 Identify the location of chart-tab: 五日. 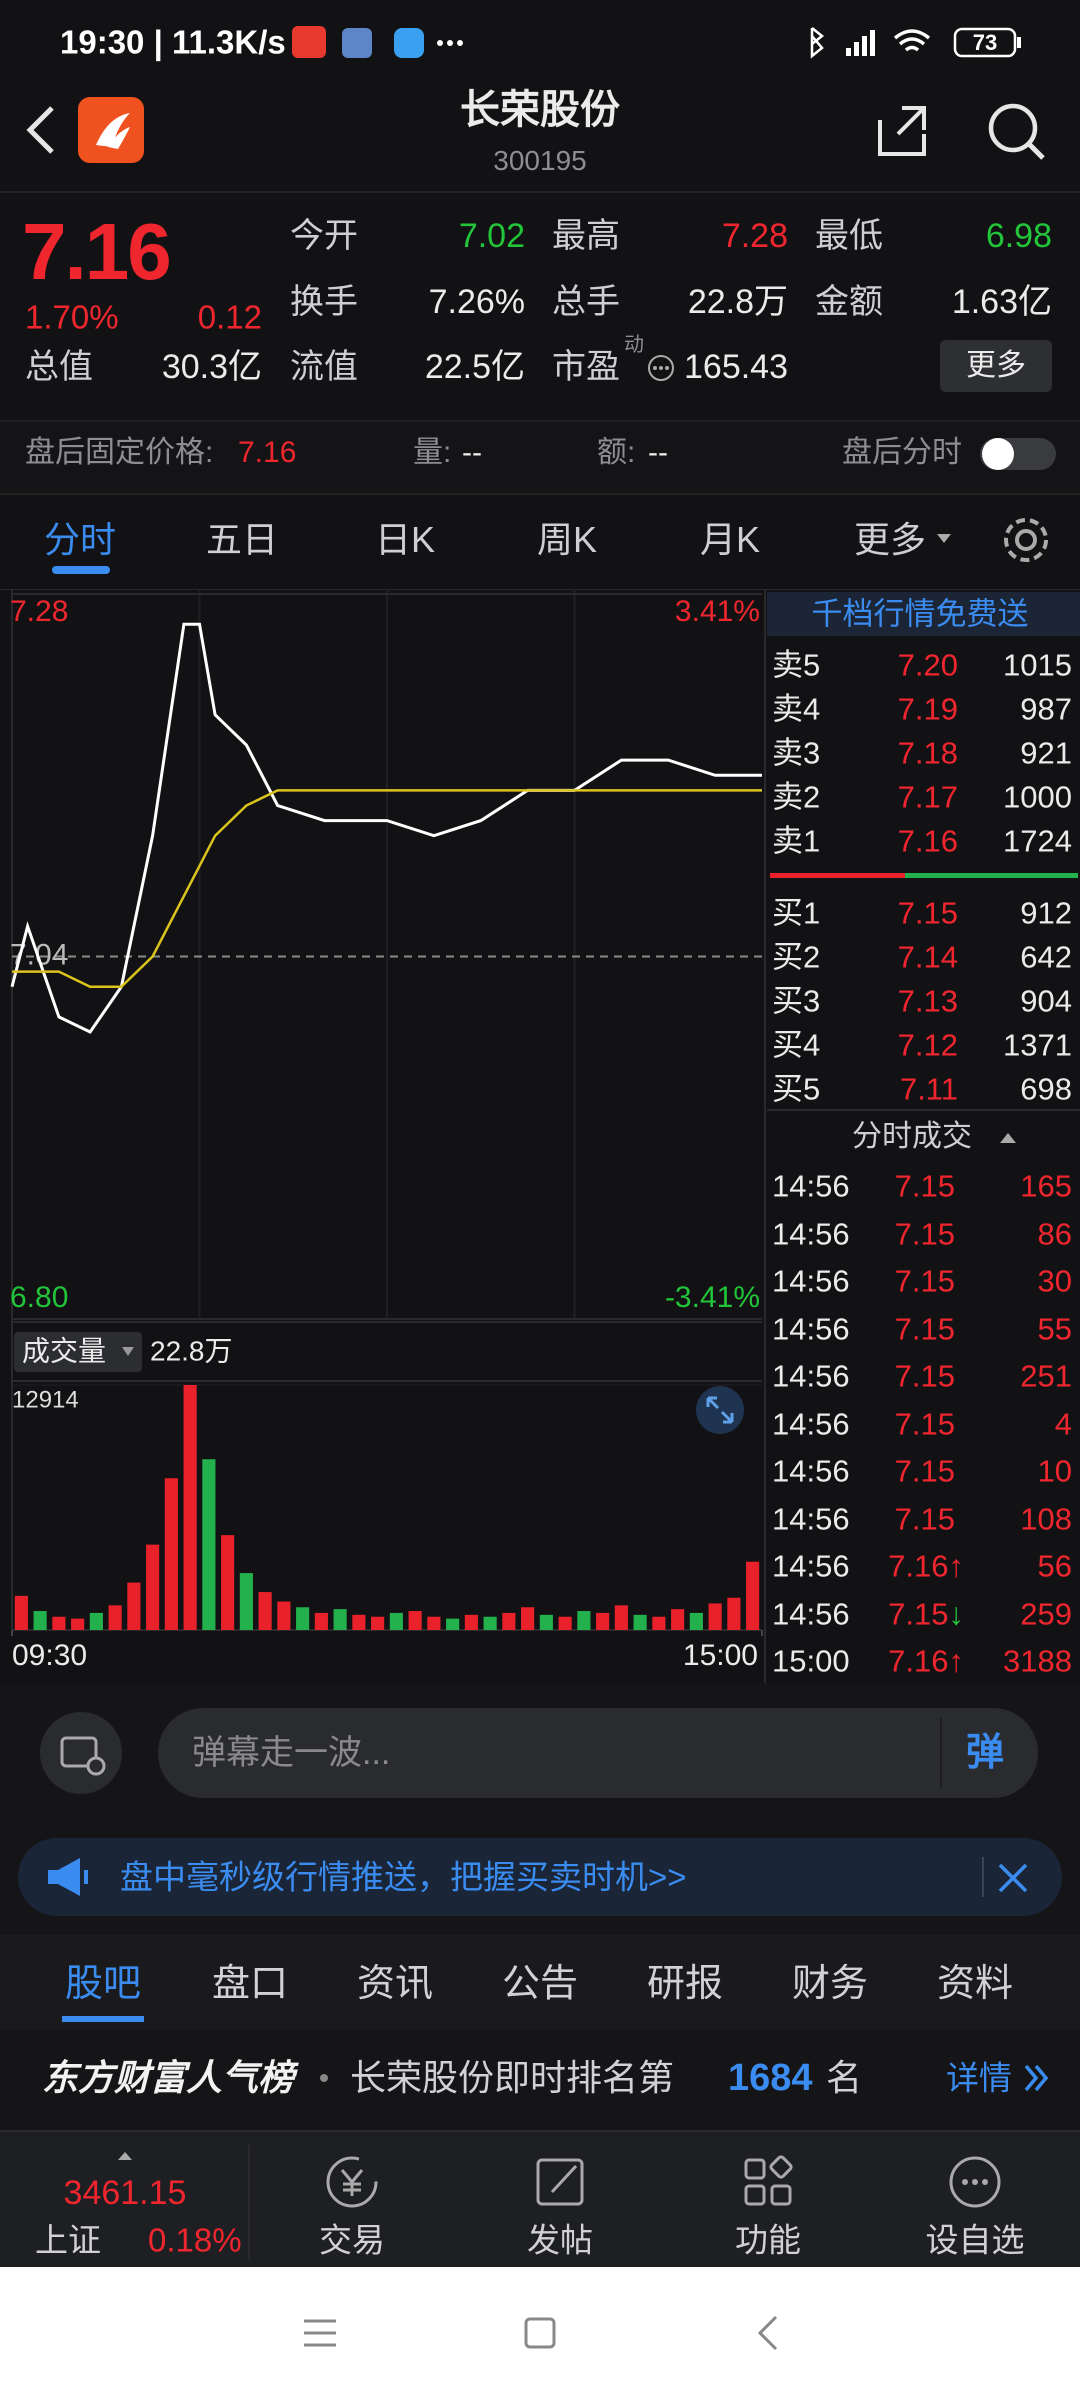
(242, 539).